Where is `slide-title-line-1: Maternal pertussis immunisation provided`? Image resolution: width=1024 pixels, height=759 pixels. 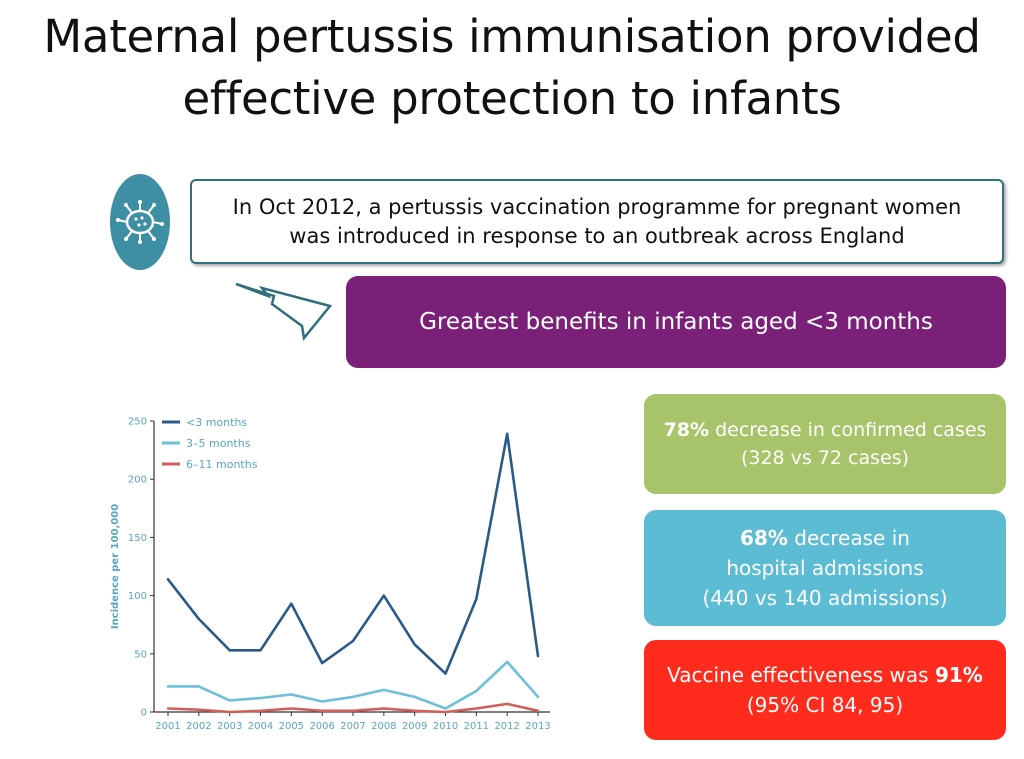
slide-title-line-1: Maternal pertussis immunisation provided is located at coordinates (512, 36).